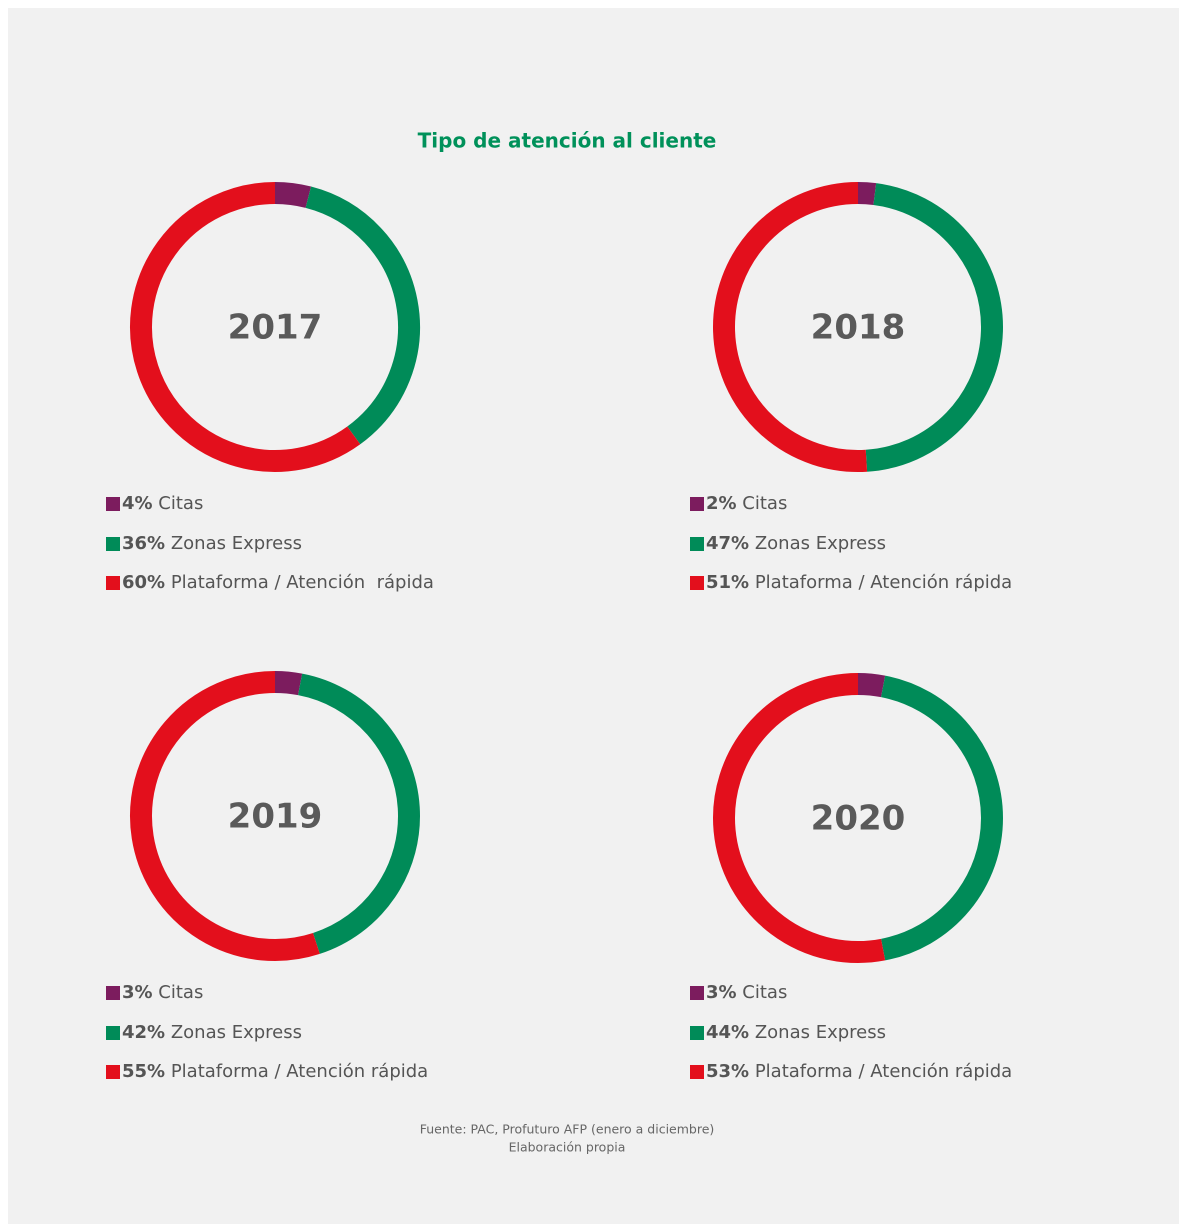  I want to click on donut-center-label: 2017, so click(275, 328).